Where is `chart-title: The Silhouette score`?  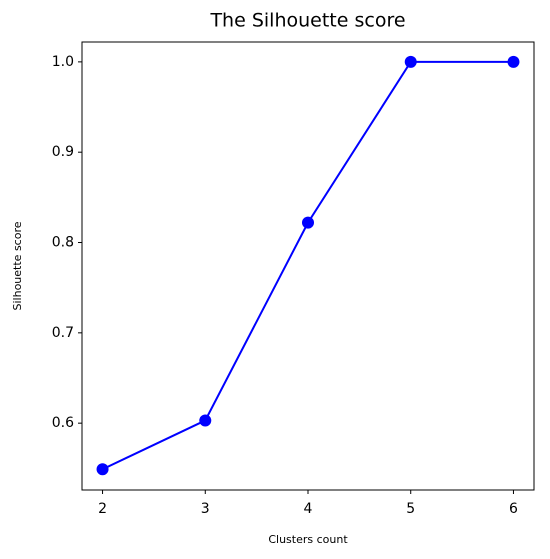 chart-title: The Silhouette score is located at coordinates (307, 21).